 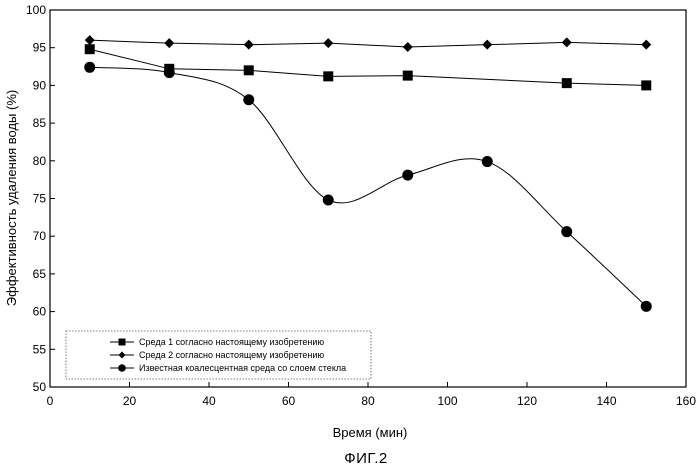 What do you see at coordinates (40, 312) in the screenshot?
I see `y-tick-label: 60` at bounding box center [40, 312].